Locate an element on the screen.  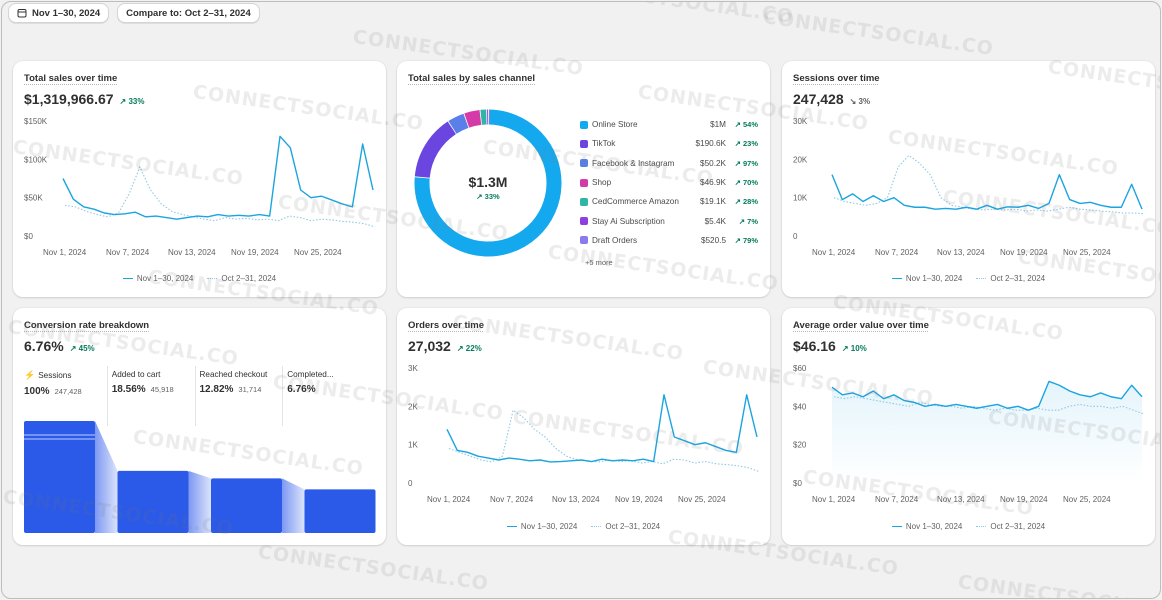
calendar-icon is located at coordinates (22, 13).